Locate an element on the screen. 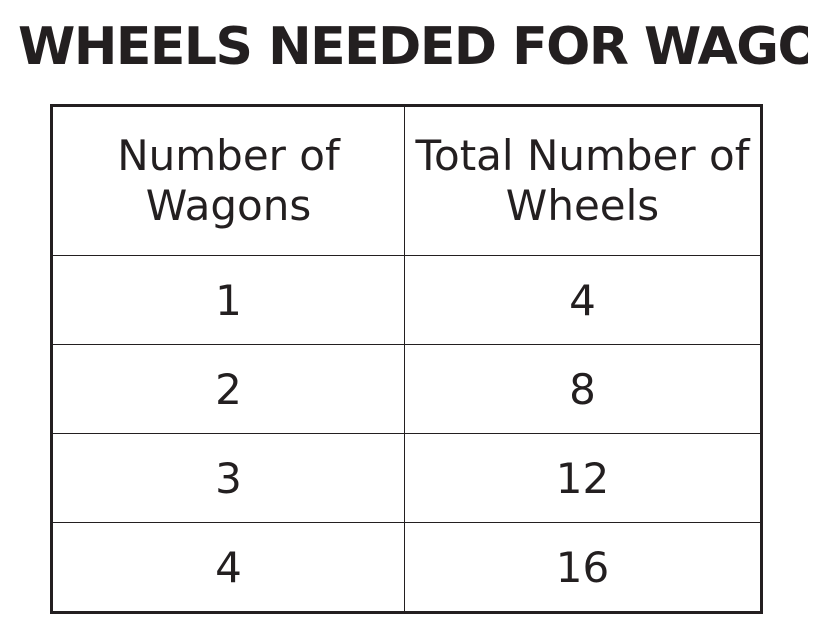 The width and height of the screenshot is (814, 630). table-title: WHEELS NEEDED FOR WAGONS is located at coordinates (413, 47).